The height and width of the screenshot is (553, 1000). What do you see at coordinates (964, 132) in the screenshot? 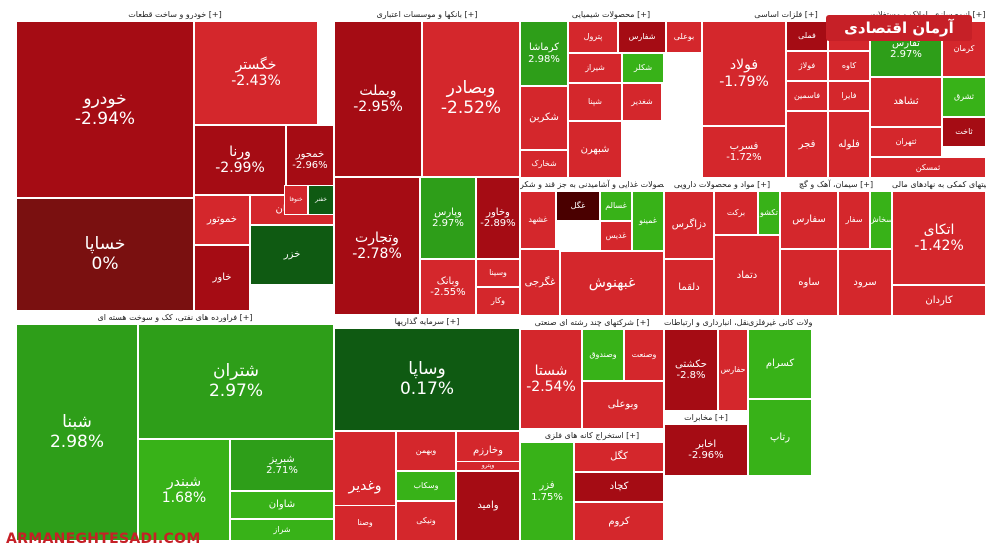
I see `stock-tile: ثاخت` at bounding box center [964, 132].